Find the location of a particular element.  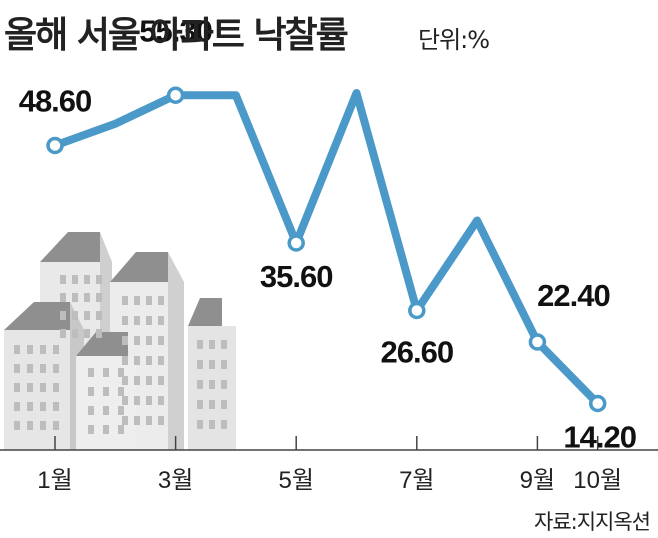

data-label: 14.20 is located at coordinates (599, 437).